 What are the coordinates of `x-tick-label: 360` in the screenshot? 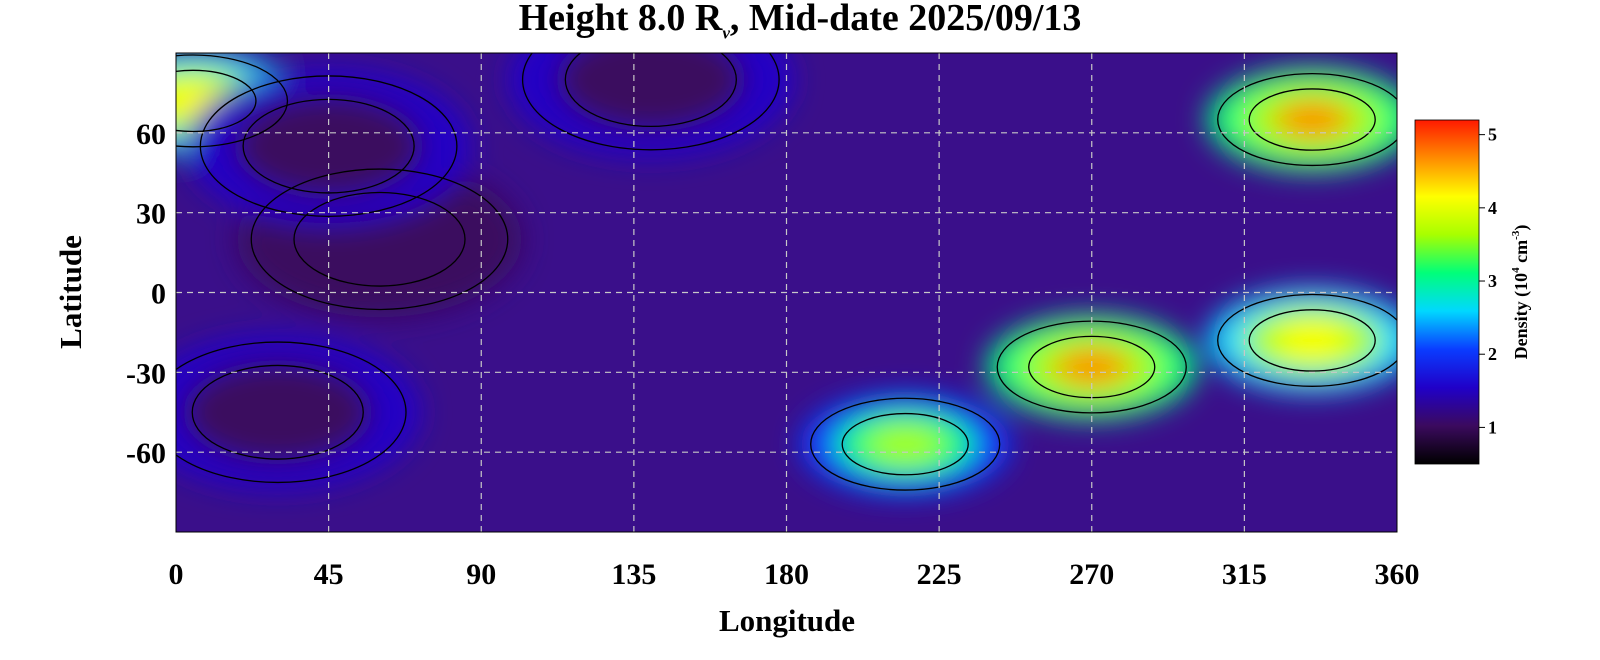 It's located at (1397, 574).